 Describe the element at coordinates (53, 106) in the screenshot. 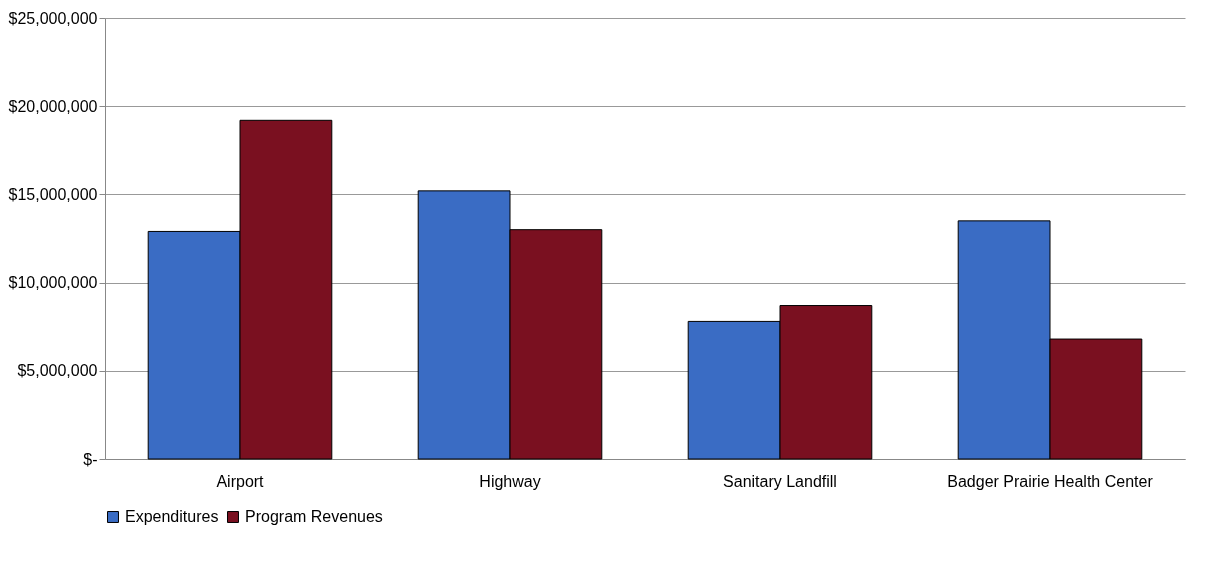

I see `y-tick-label: $20,000,000` at that location.